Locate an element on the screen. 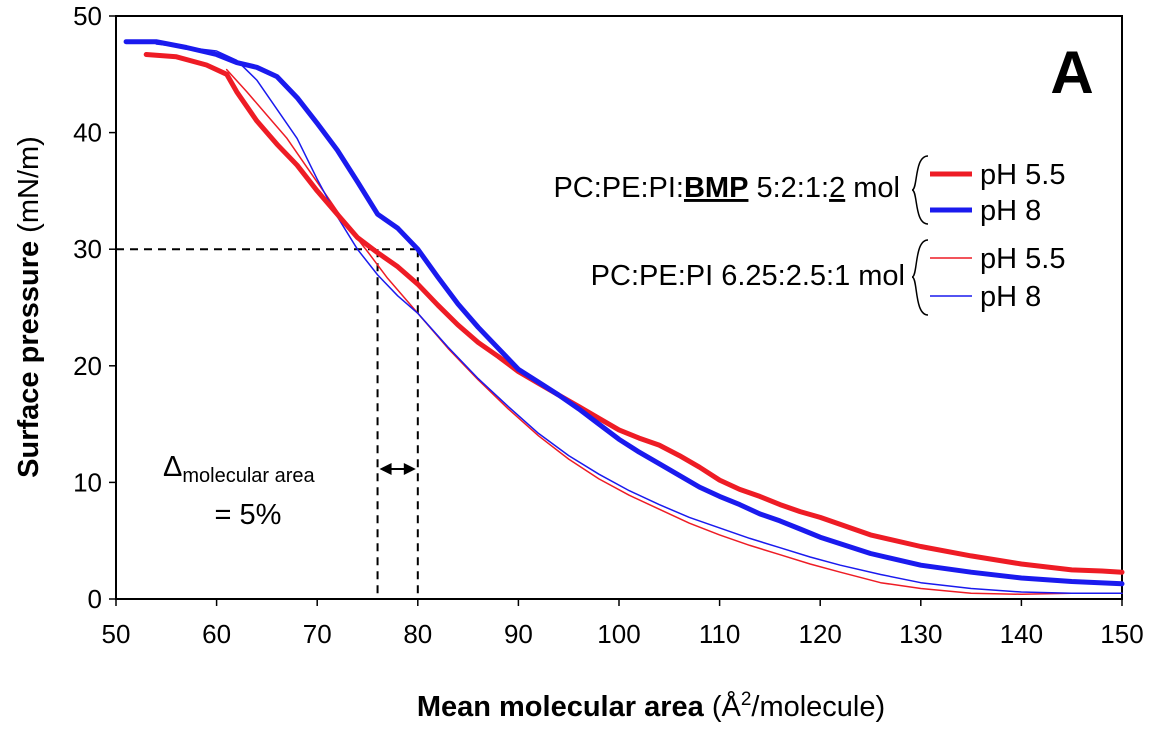  delta-arrow-head-right is located at coordinates (409, 469).